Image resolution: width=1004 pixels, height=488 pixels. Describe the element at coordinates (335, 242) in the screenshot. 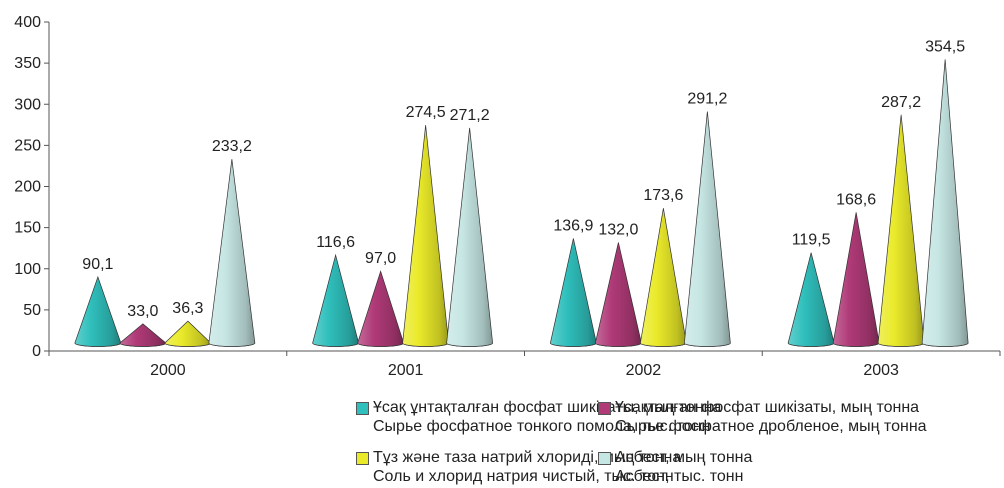

I see `data-label: 116,6` at that location.